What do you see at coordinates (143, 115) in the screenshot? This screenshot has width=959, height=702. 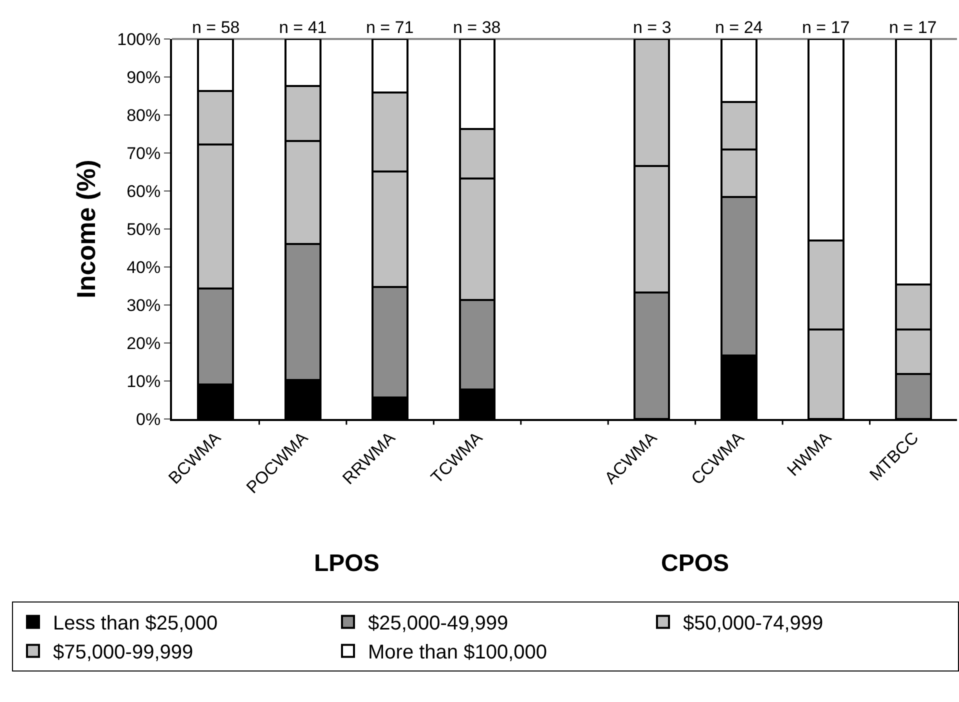 I see `y-tick-label: 80%` at bounding box center [143, 115].